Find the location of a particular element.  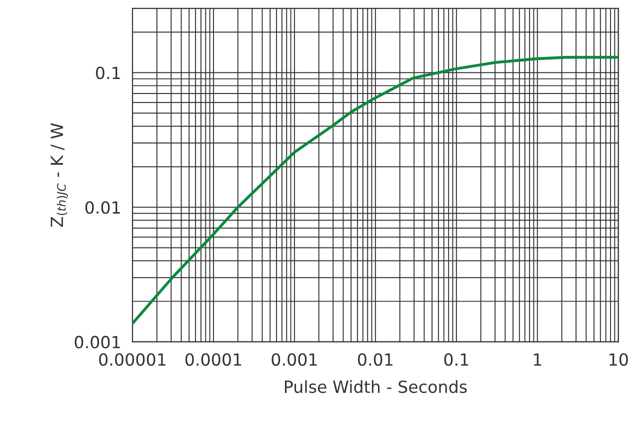

x-tick-label: 0.00001 is located at coordinates (132, 359).